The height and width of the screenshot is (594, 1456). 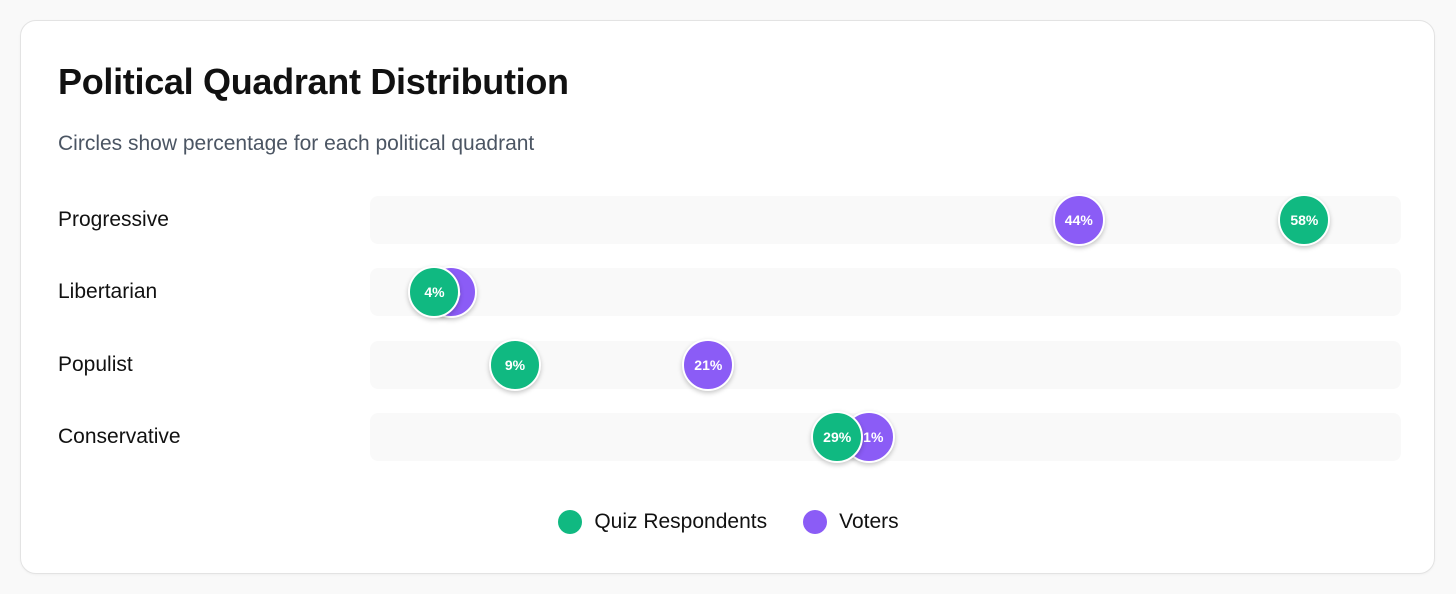 I want to click on dot-quiz-respondents-conservative: 29%, so click(x=837, y=437).